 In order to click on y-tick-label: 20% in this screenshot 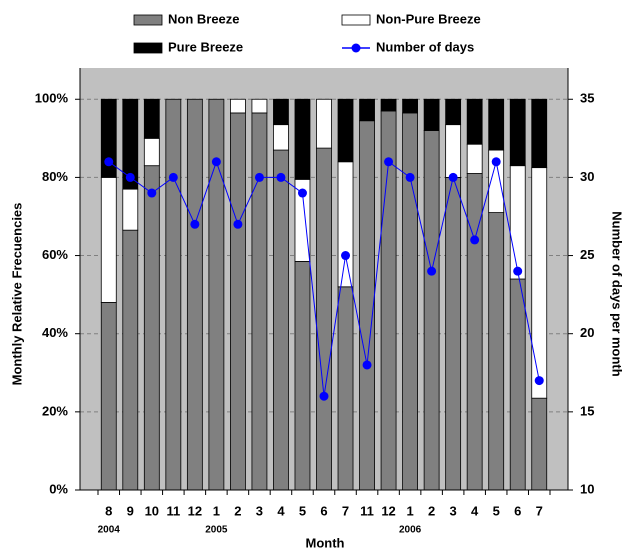, I will do `click(55, 410)`.